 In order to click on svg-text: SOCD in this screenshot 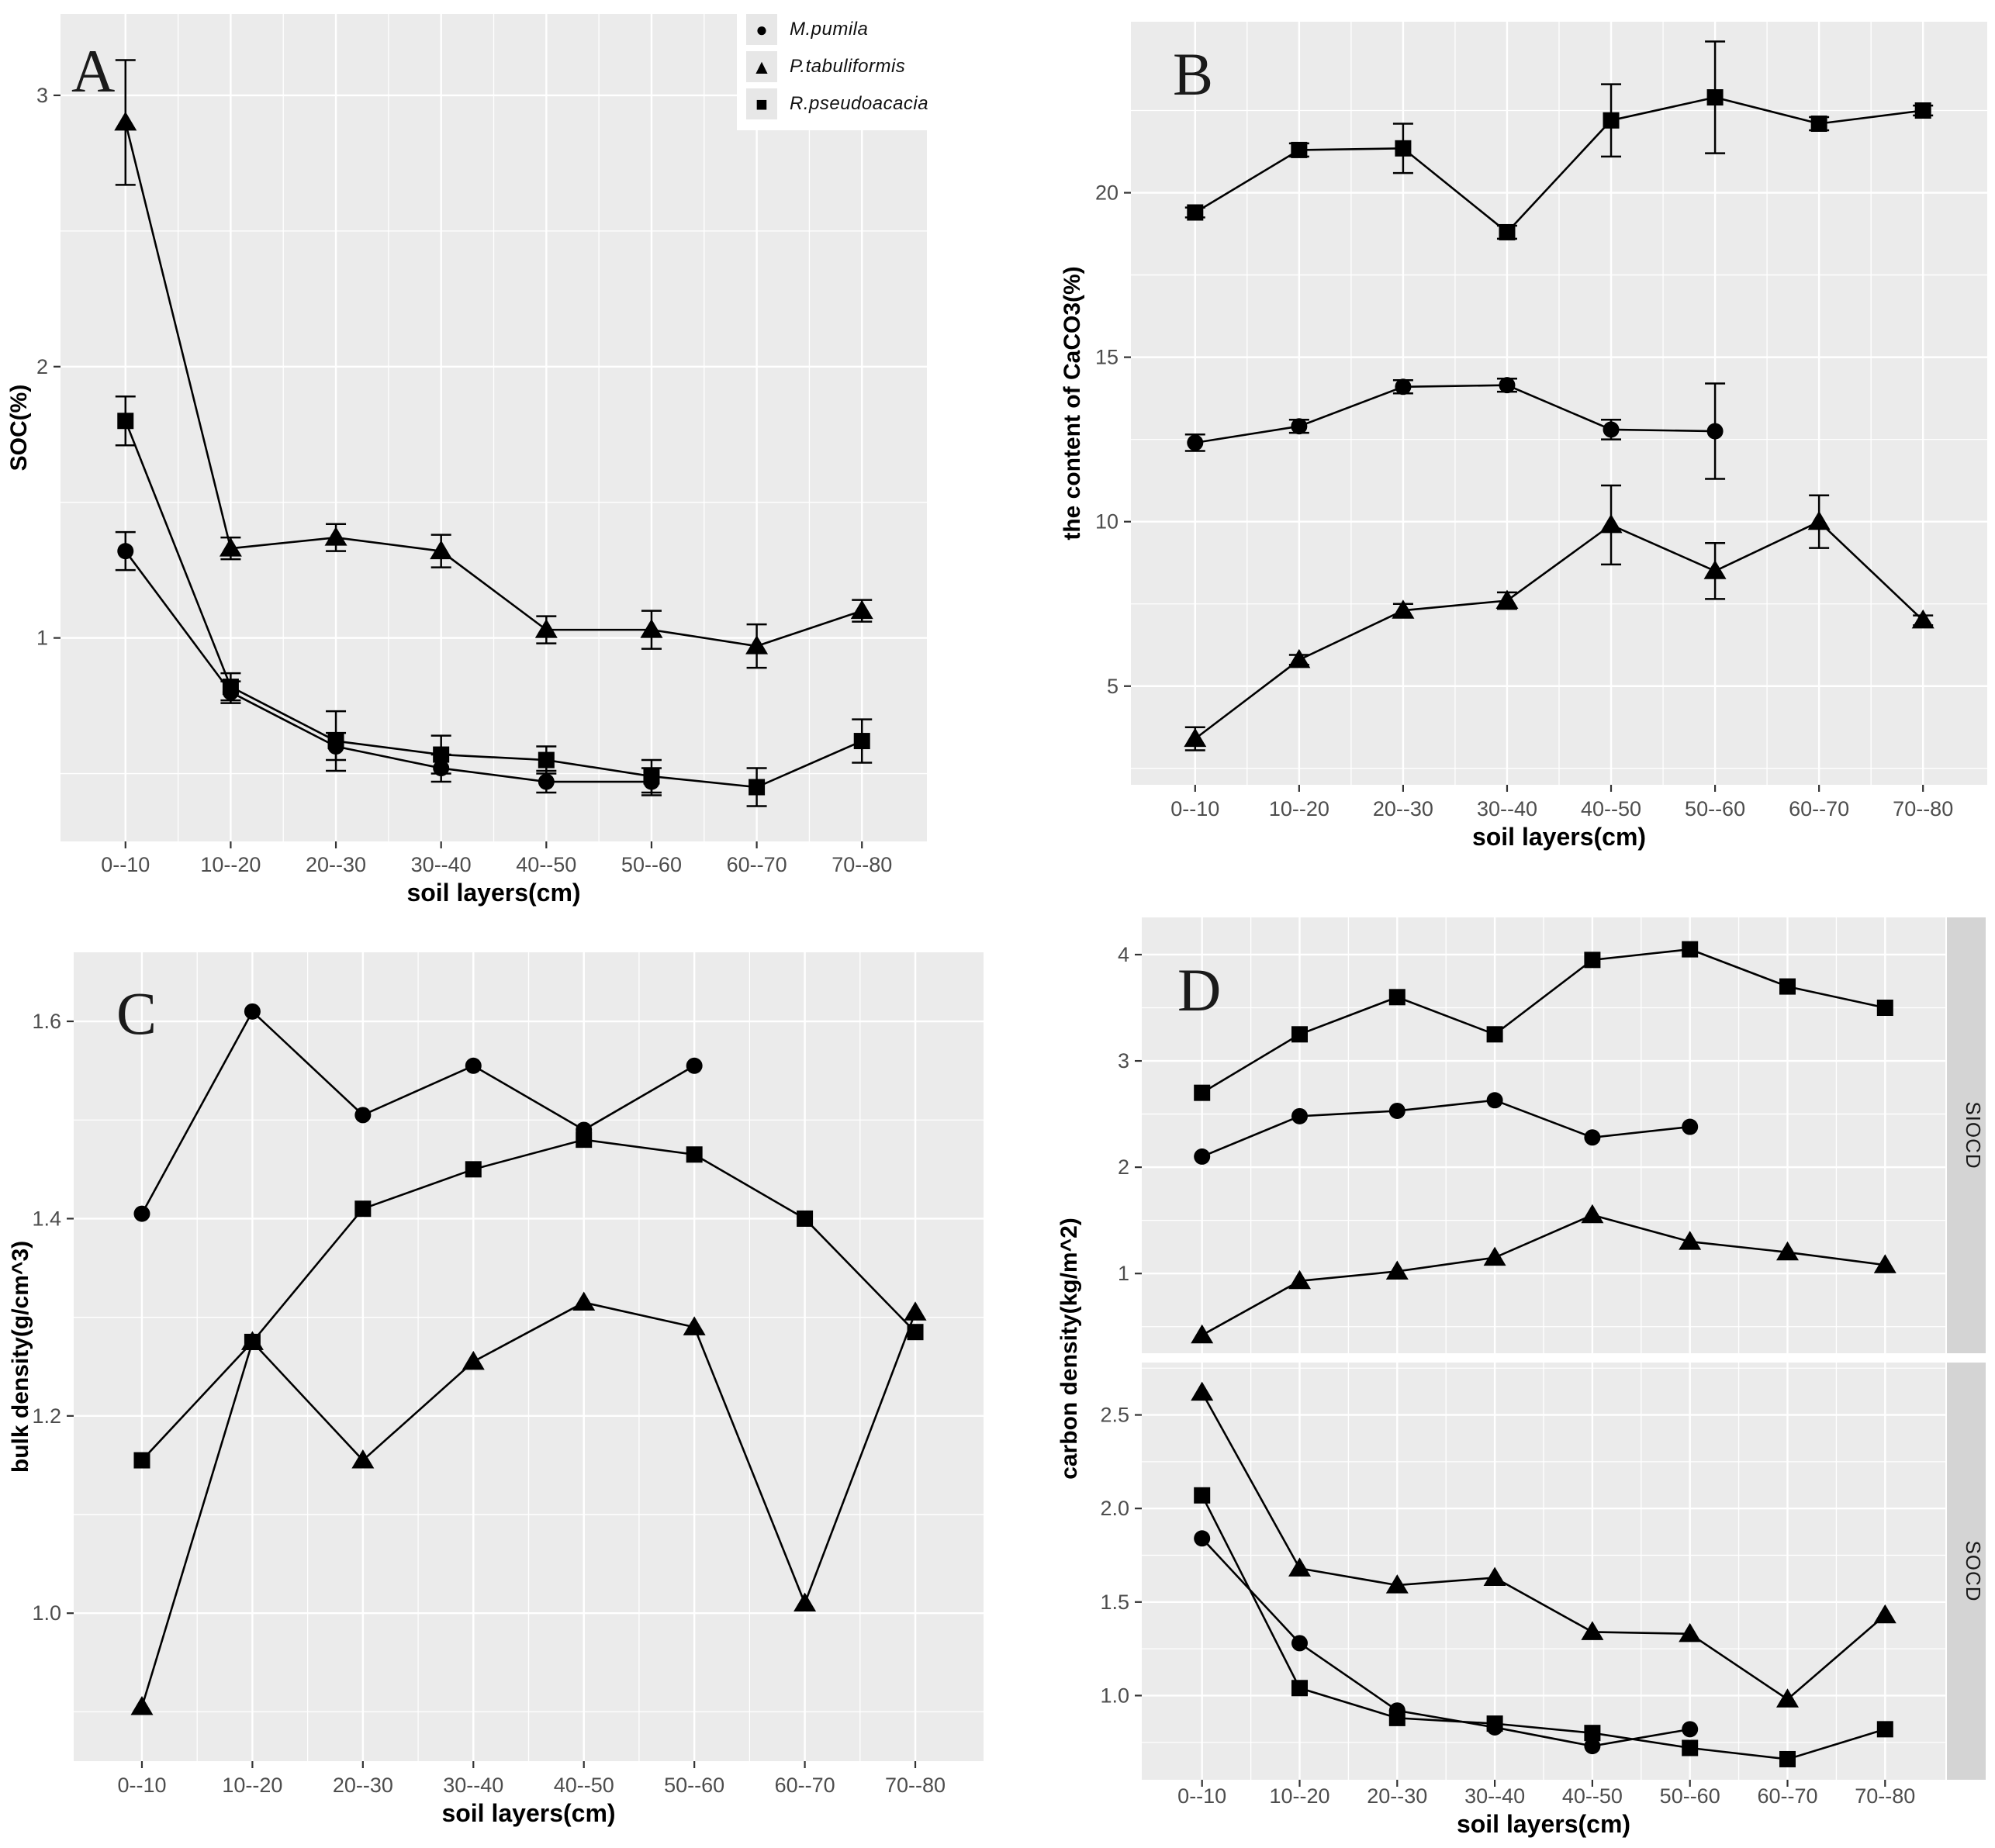, I will do `click(1973, 1570)`.